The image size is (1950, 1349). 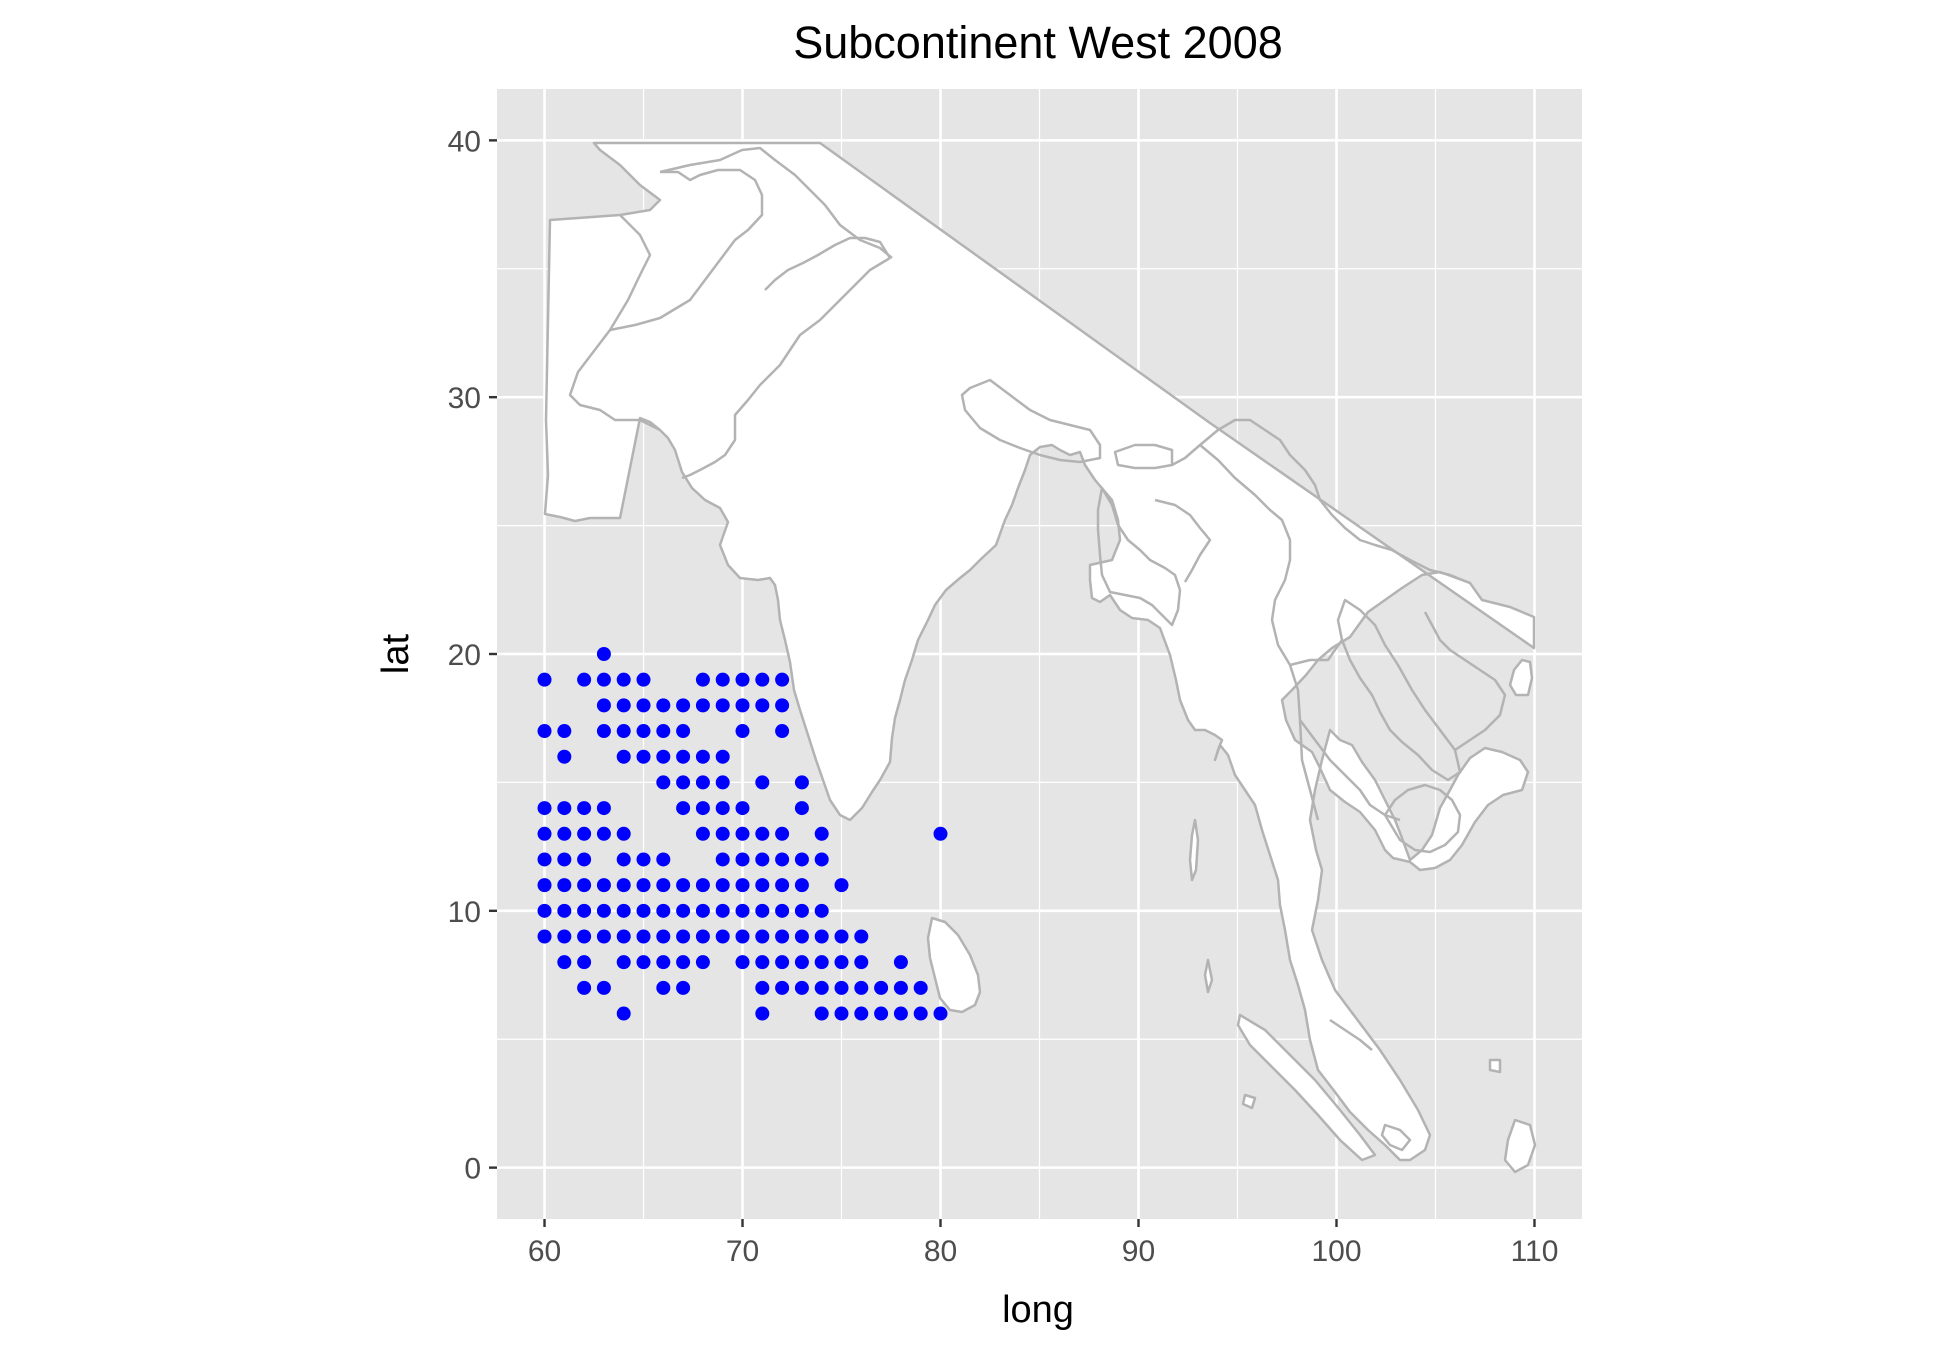 What do you see at coordinates (464, 912) in the screenshot?
I see `y-tick-label: 10` at bounding box center [464, 912].